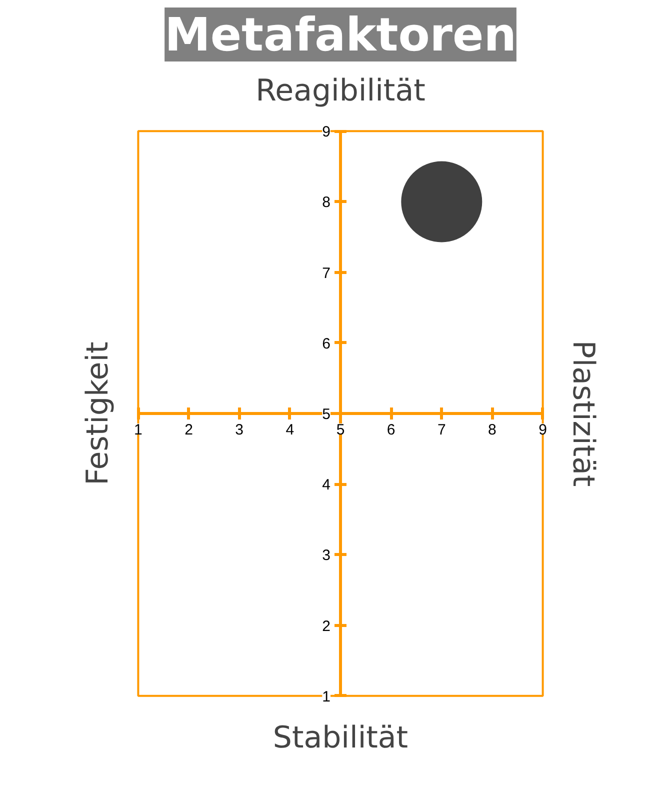  Describe the element at coordinates (340, 35) in the screenshot. I see `chart-title: Metafaktoren` at that location.